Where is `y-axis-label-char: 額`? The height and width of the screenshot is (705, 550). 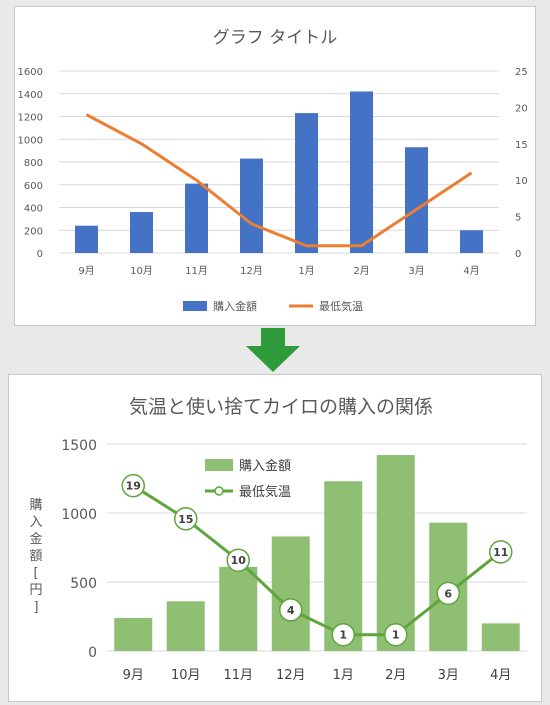
y-axis-label-char: 額 is located at coordinates (35, 556).